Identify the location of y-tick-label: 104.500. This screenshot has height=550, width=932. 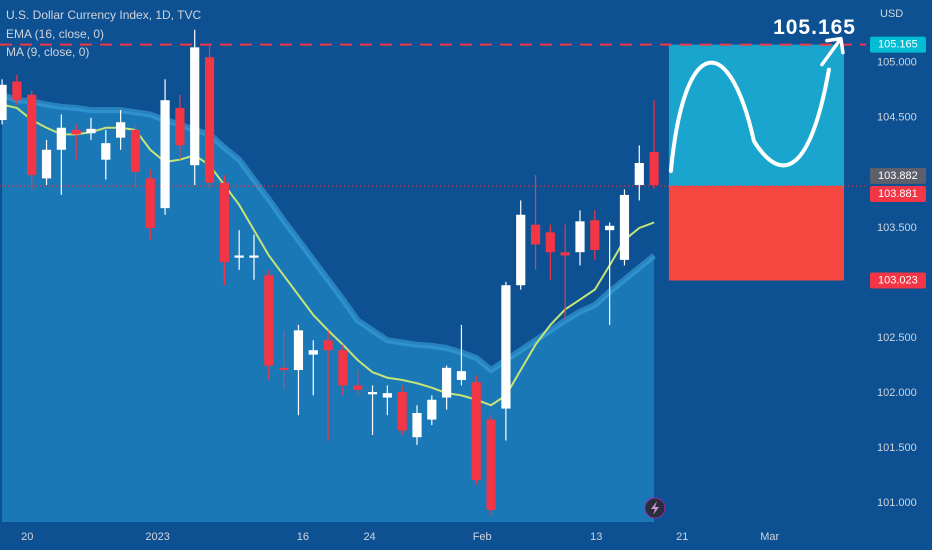
(897, 118).